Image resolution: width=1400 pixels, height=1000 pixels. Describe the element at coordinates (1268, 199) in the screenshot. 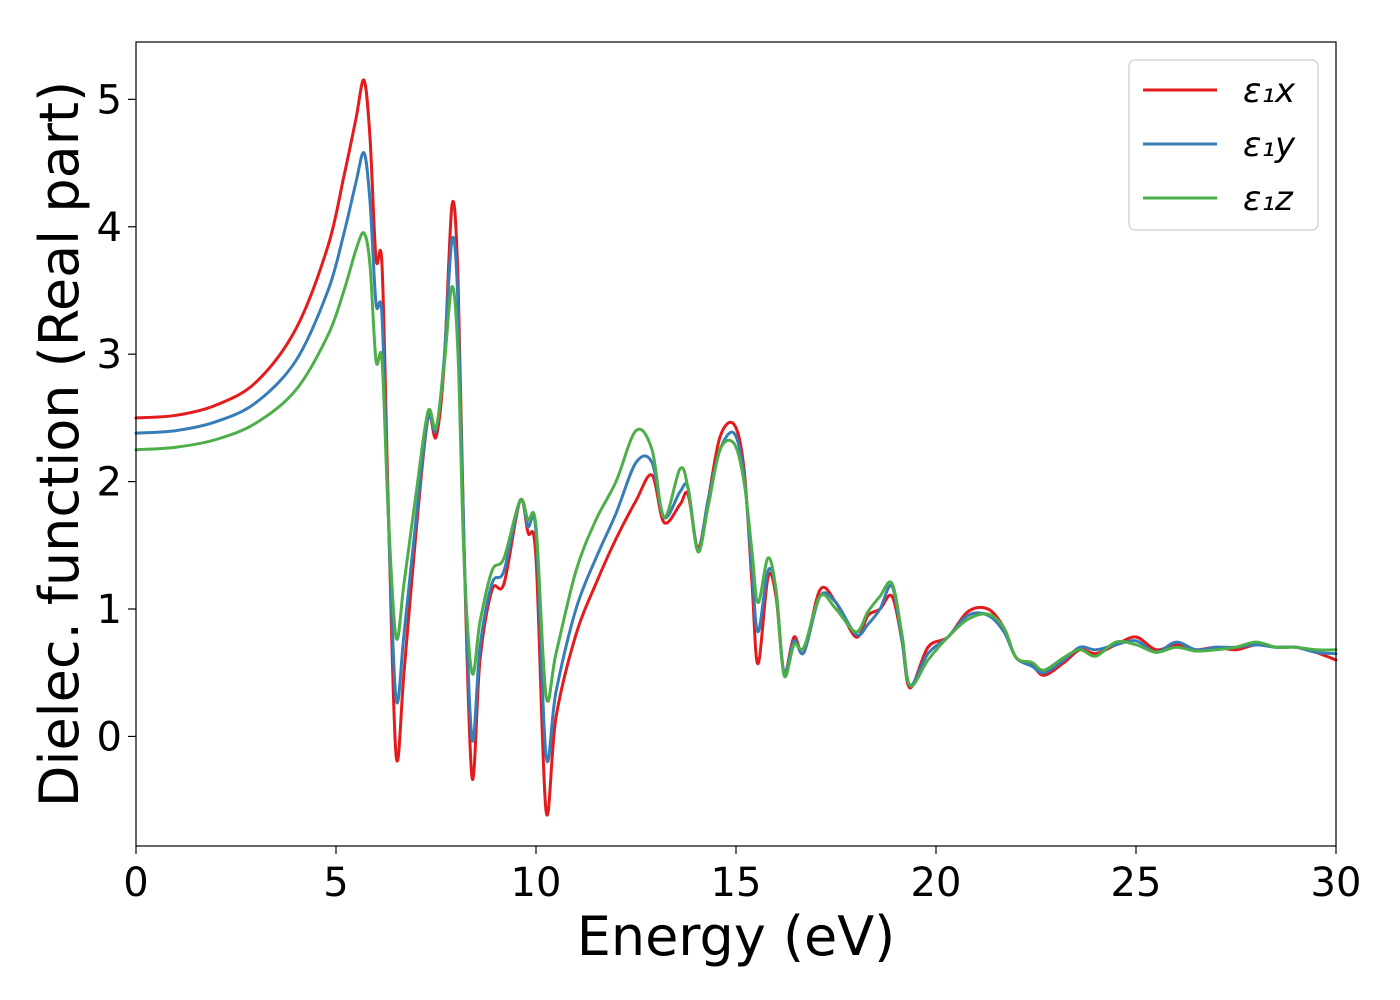

I see `legend-label-z: ε₁z` at that location.